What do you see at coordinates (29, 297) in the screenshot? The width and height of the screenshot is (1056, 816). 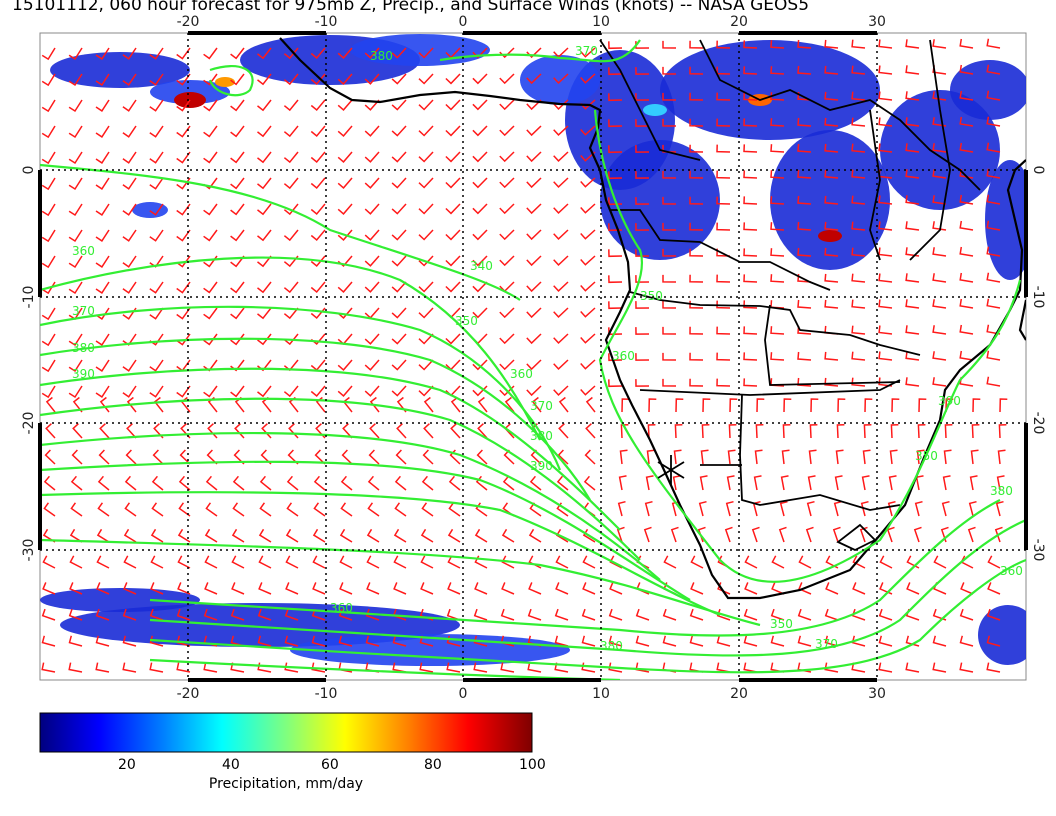 I see `lat-label-left-1: -10` at bounding box center [29, 297].